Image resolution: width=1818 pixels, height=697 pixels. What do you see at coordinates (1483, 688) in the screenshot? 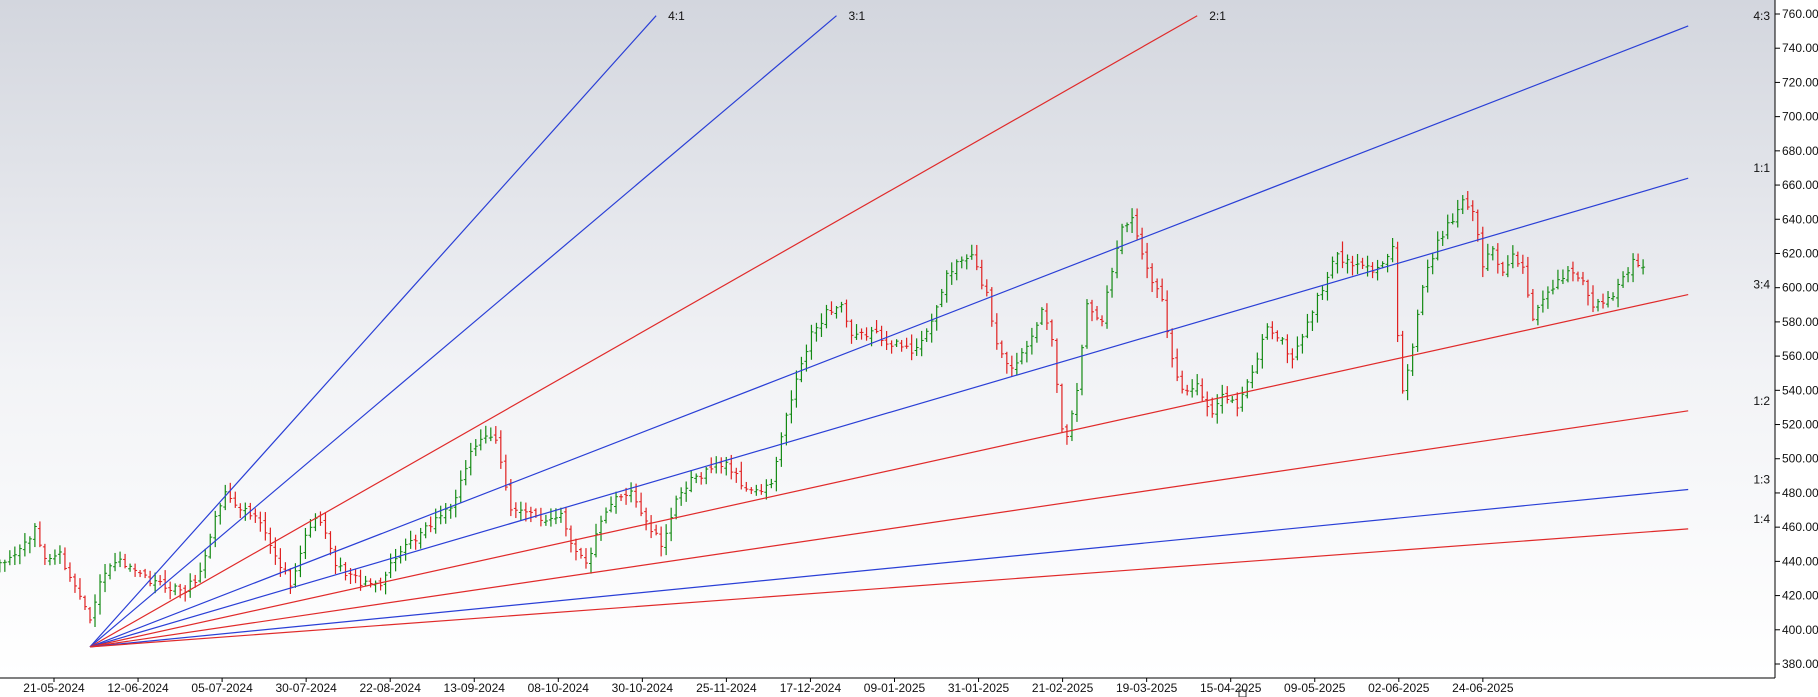
I see `x-tick-label: 24-06-2025` at bounding box center [1483, 688].